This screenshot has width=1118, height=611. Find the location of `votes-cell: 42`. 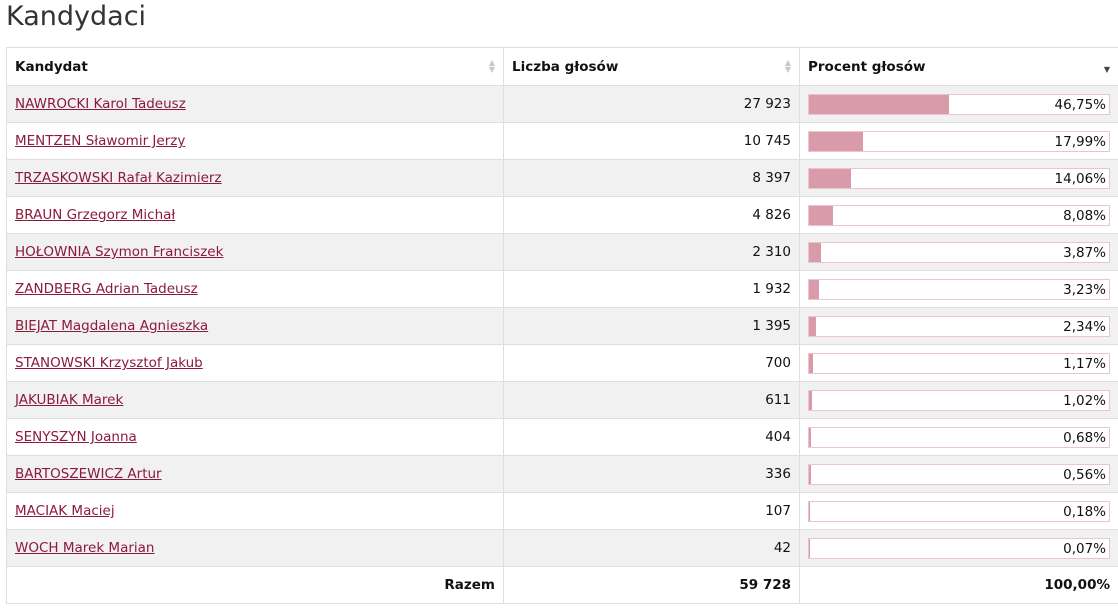

votes-cell: 42 is located at coordinates (651, 548).